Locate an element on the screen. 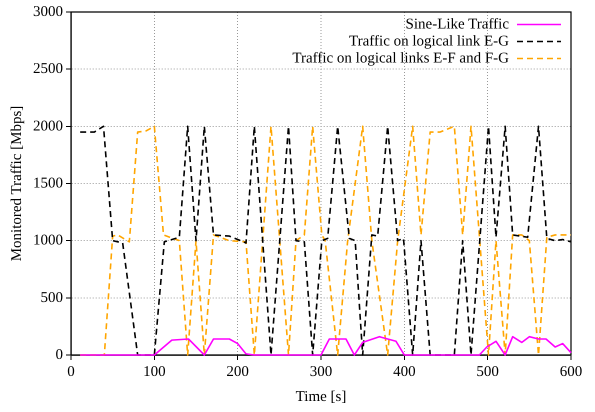 Image resolution: width=595 pixels, height=412 pixels. y-tick-label: 1500 is located at coordinates (48, 183).